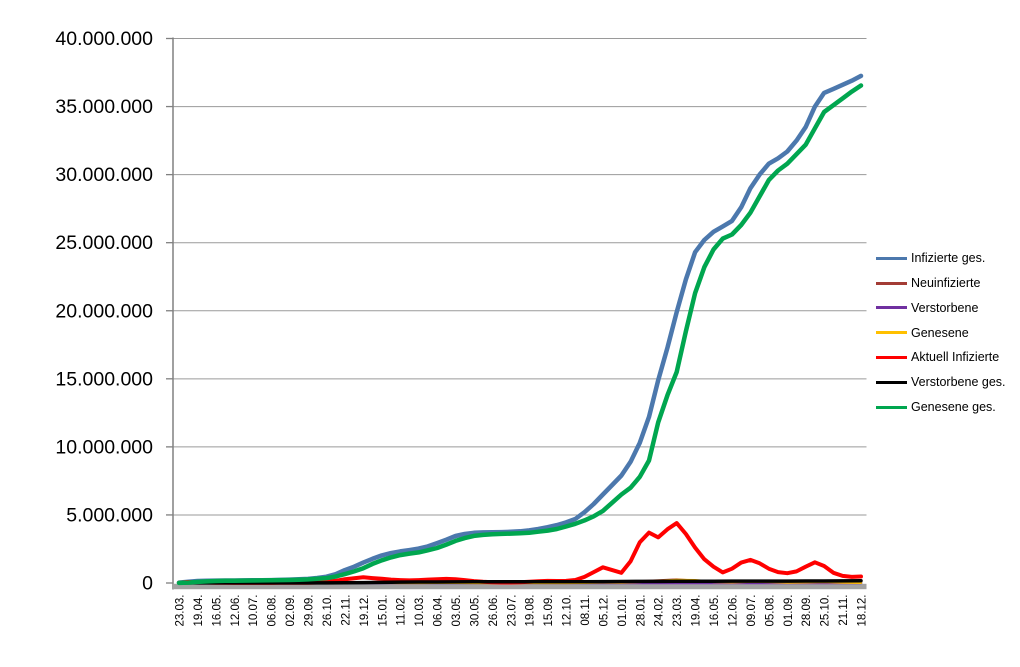 The image size is (1020, 667). What do you see at coordinates (475, 611) in the screenshot?
I see `x-tick-label: 30.05.` at bounding box center [475, 611].